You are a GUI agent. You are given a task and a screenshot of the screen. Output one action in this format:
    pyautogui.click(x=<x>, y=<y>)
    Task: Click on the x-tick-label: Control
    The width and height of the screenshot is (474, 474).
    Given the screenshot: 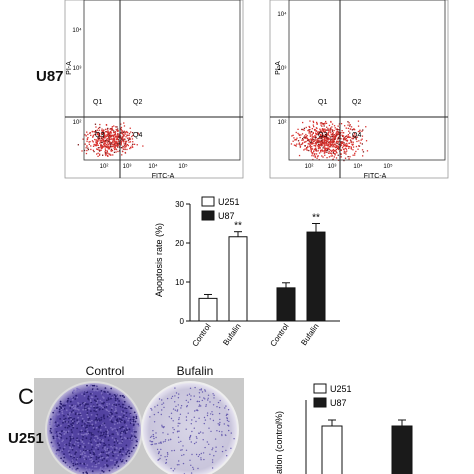 What is the action you would take?
    pyautogui.click(x=201, y=335)
    